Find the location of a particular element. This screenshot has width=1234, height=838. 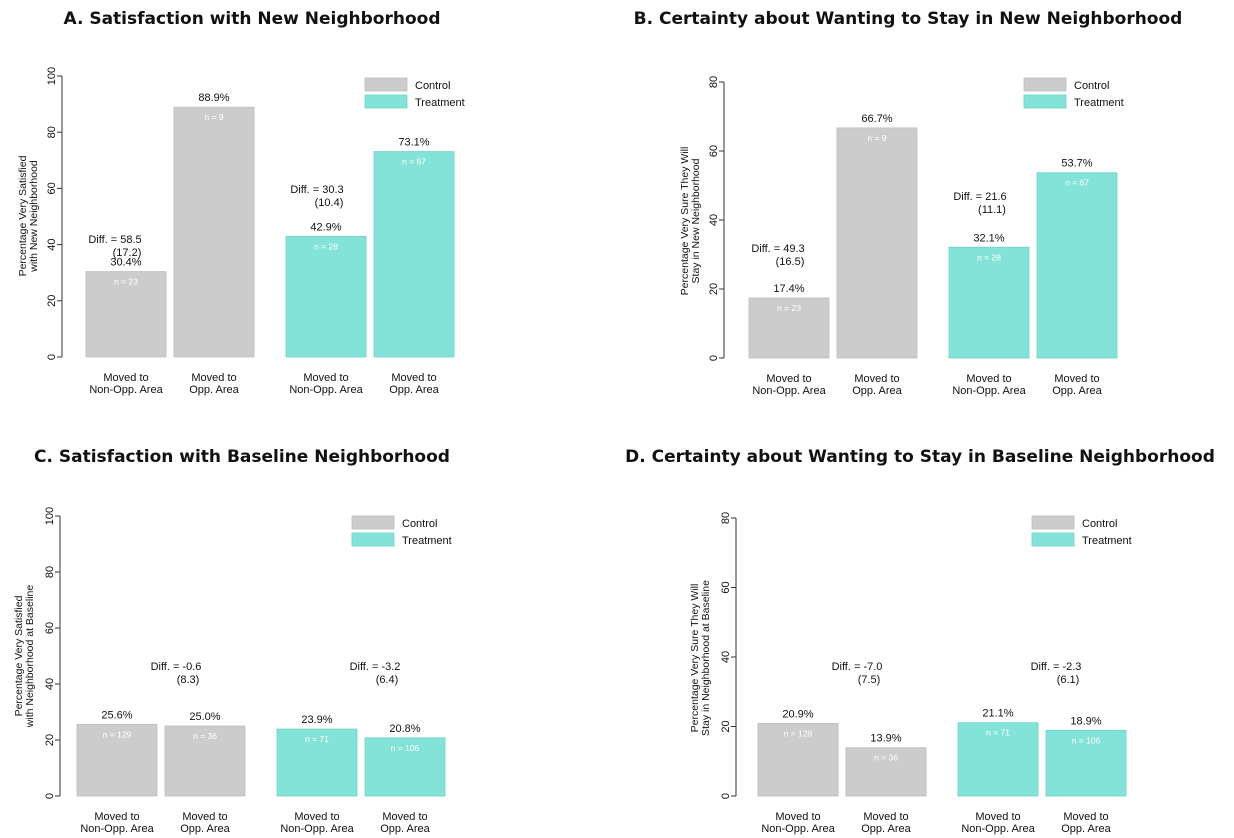

y-tick-label: 100 is located at coordinates (50, 516).